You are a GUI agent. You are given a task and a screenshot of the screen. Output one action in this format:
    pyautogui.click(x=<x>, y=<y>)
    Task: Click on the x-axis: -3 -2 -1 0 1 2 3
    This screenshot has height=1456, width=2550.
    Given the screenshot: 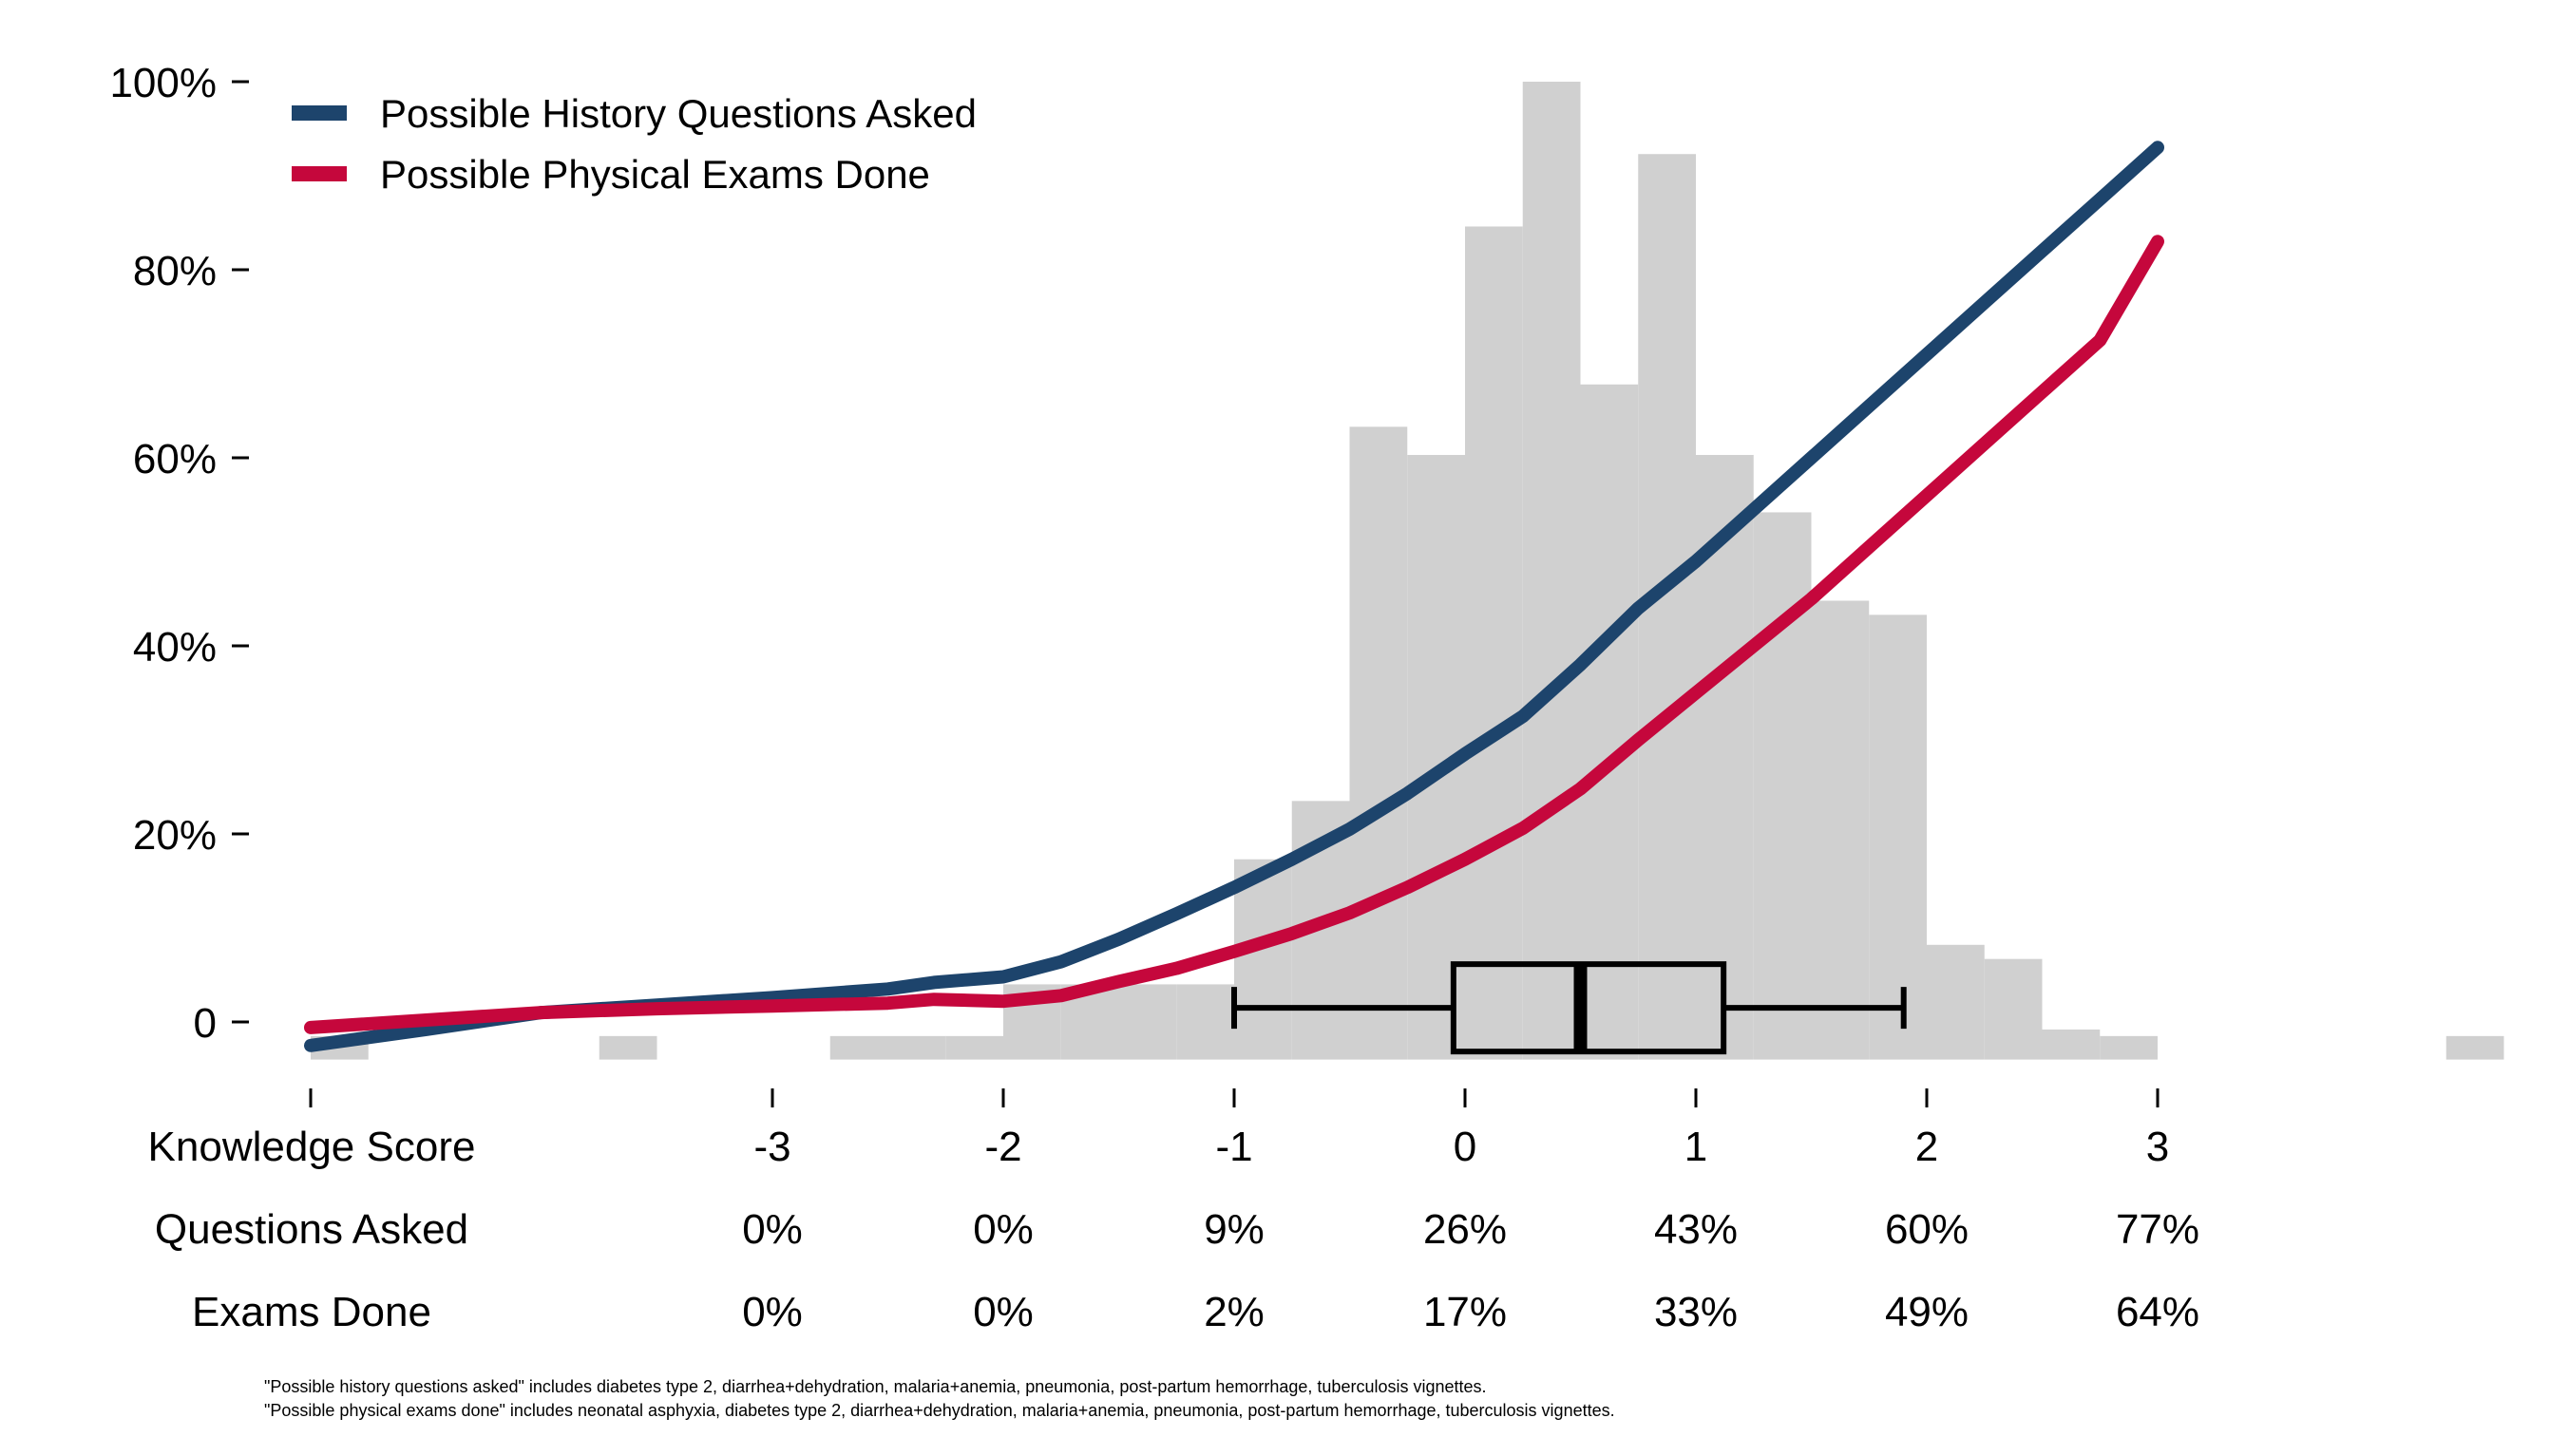 What is the action you would take?
    pyautogui.click(x=1240, y=1129)
    